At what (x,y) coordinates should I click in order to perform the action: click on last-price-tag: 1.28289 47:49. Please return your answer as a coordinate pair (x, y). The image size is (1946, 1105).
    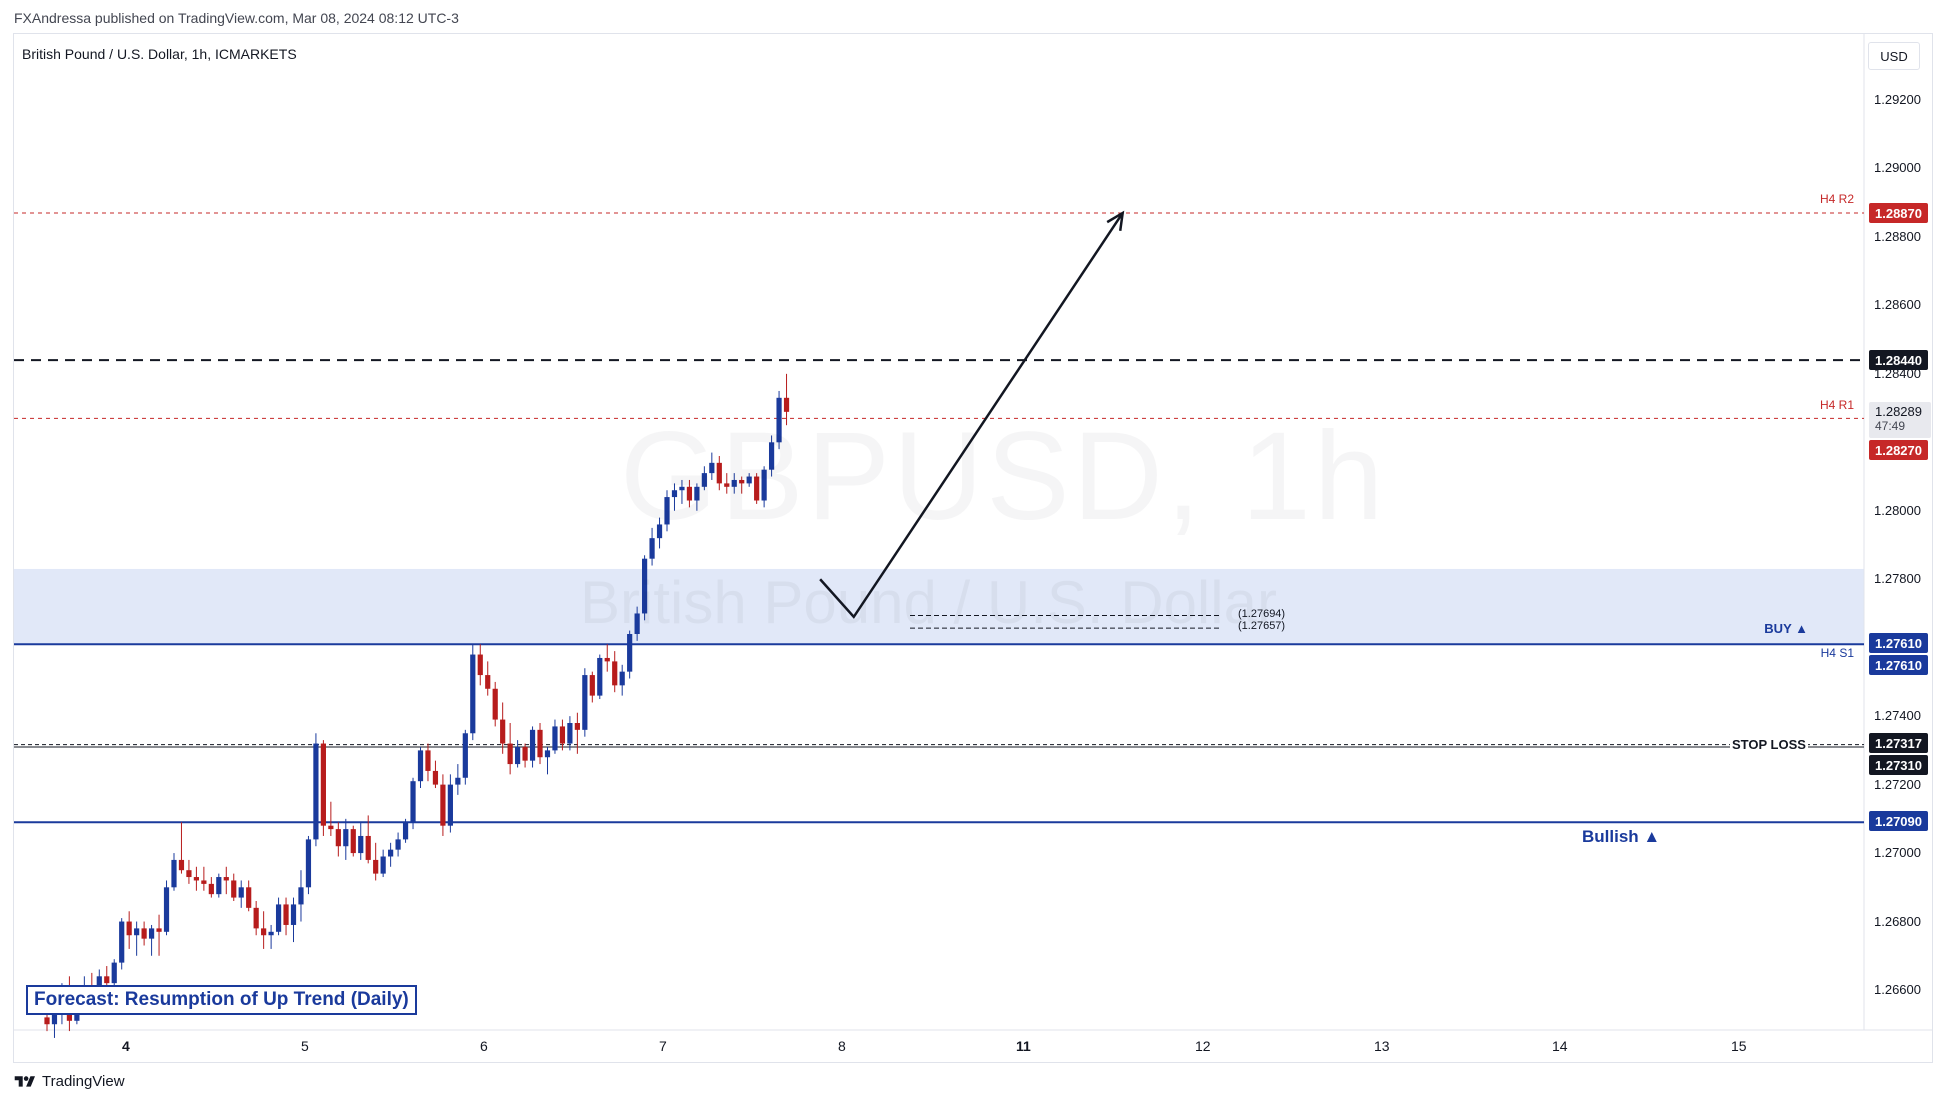
    Looking at the image, I should click on (1900, 420).